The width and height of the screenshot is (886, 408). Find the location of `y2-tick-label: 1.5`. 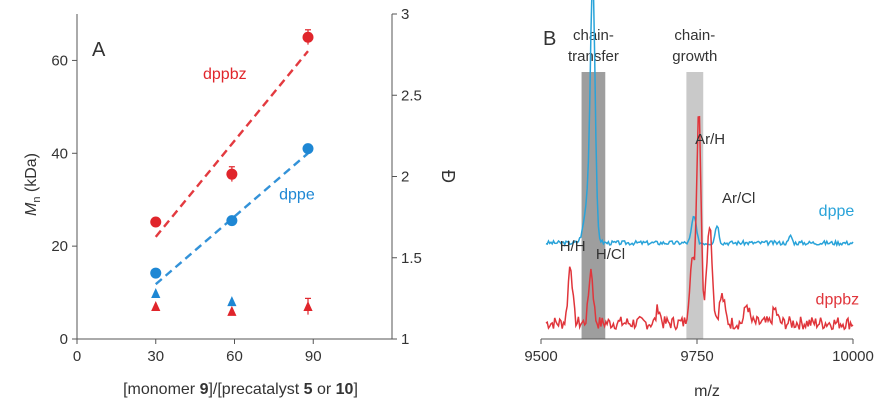

y2-tick-label: 1.5 is located at coordinates (411, 258).